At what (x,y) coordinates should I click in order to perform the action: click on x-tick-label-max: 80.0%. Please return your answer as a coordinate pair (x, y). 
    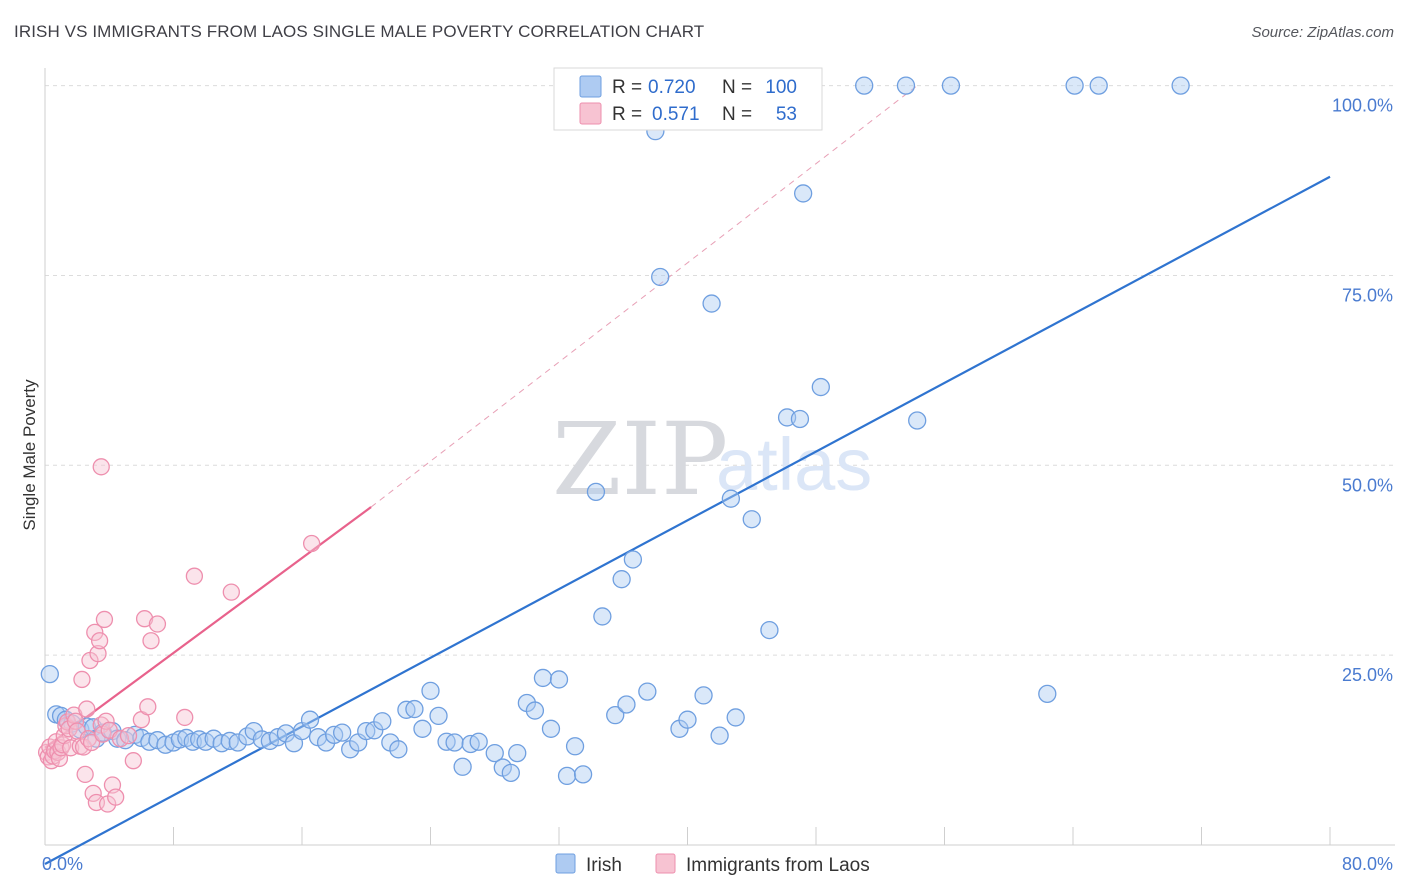
    Looking at the image, I should click on (1367, 864).